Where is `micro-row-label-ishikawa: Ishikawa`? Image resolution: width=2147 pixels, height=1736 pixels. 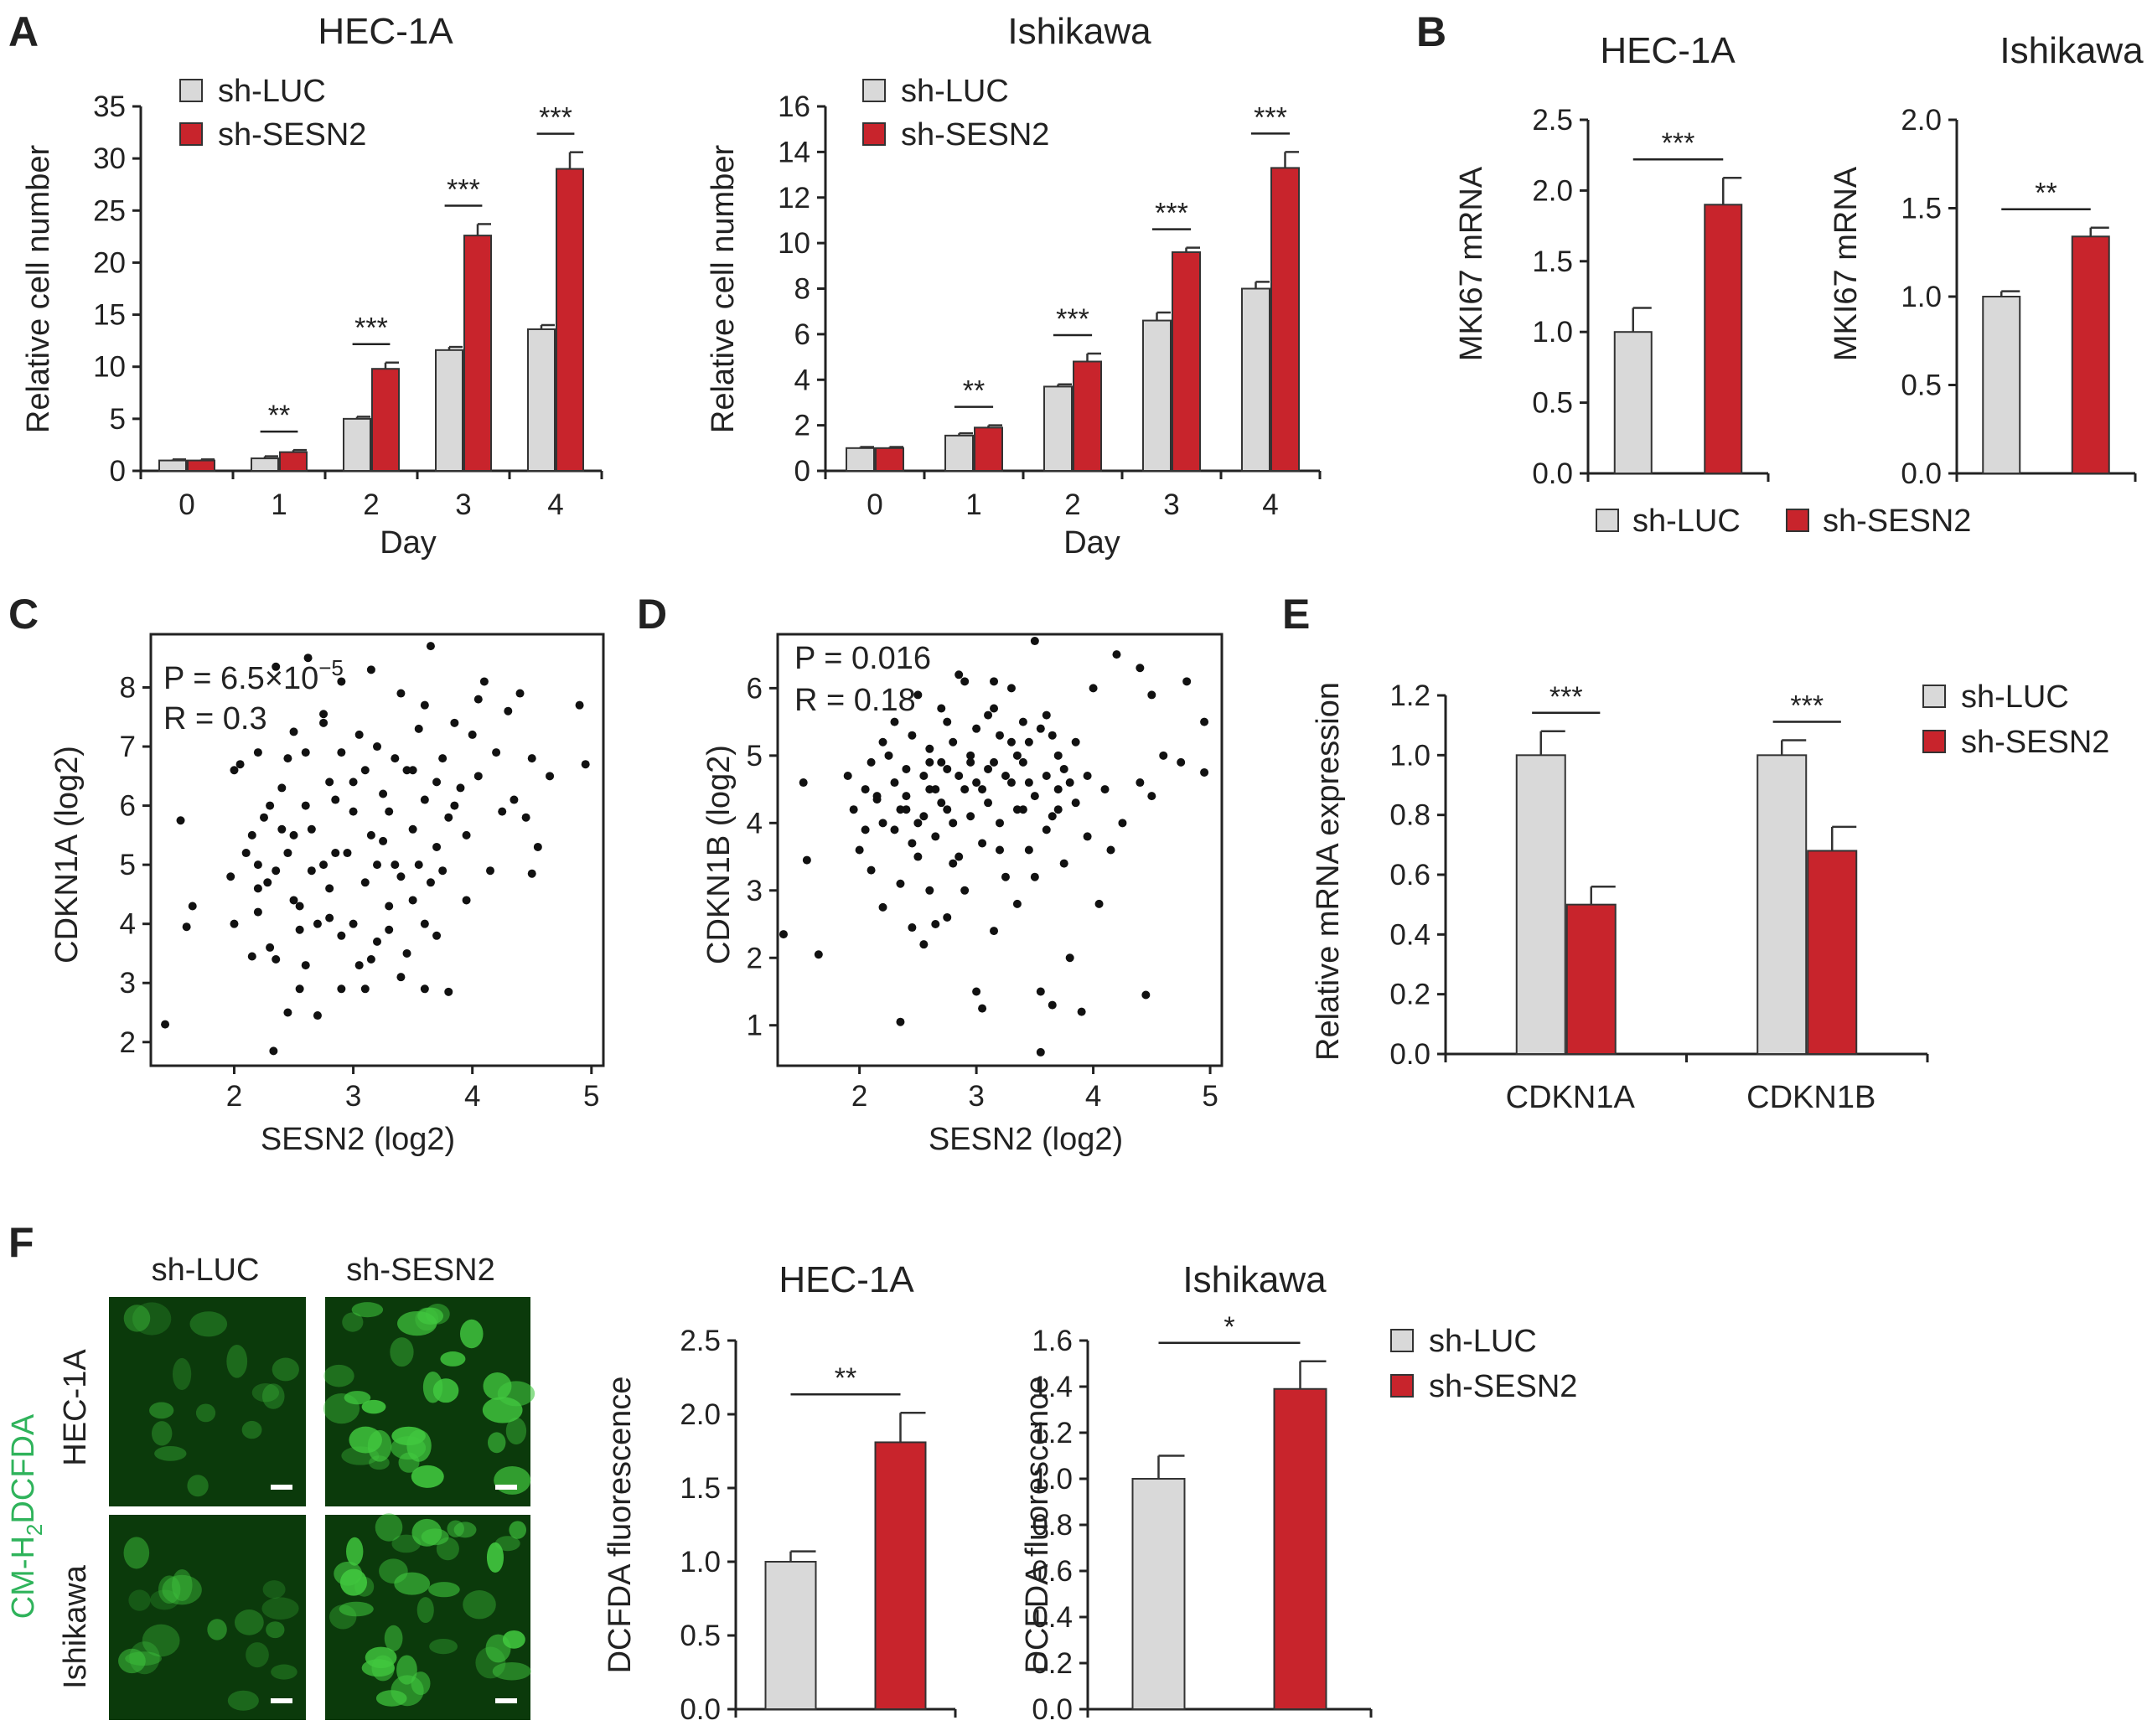
micro-row-label-ishikawa: Ishikawa is located at coordinates (76, 1627).